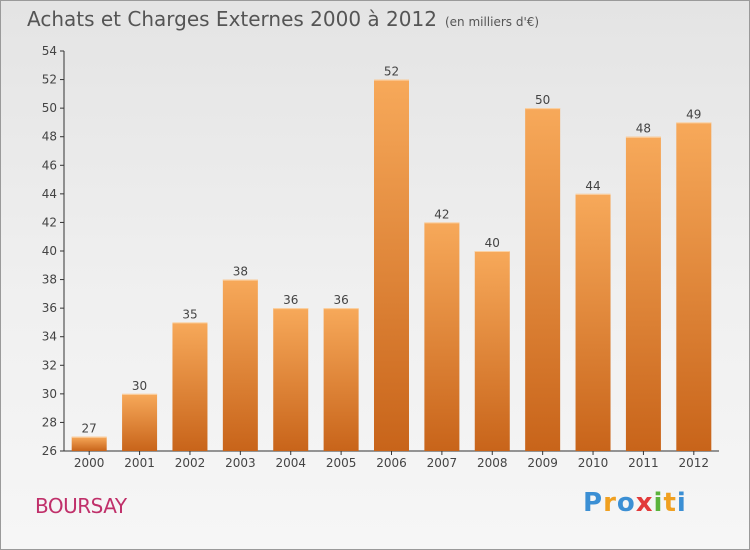  I want to click on y-tick-label: 32, so click(49, 365).